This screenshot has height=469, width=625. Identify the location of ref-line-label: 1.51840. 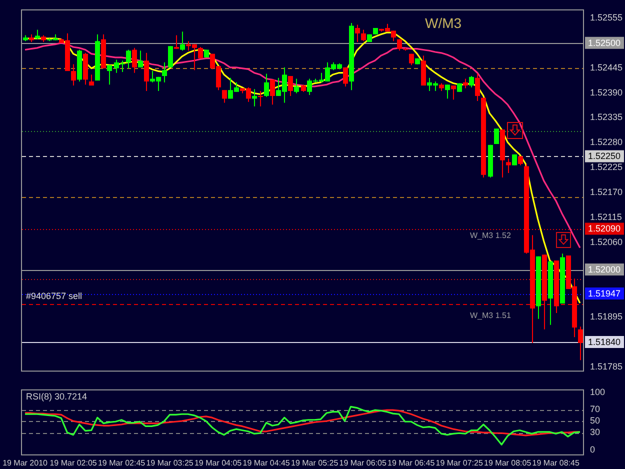
(604, 342).